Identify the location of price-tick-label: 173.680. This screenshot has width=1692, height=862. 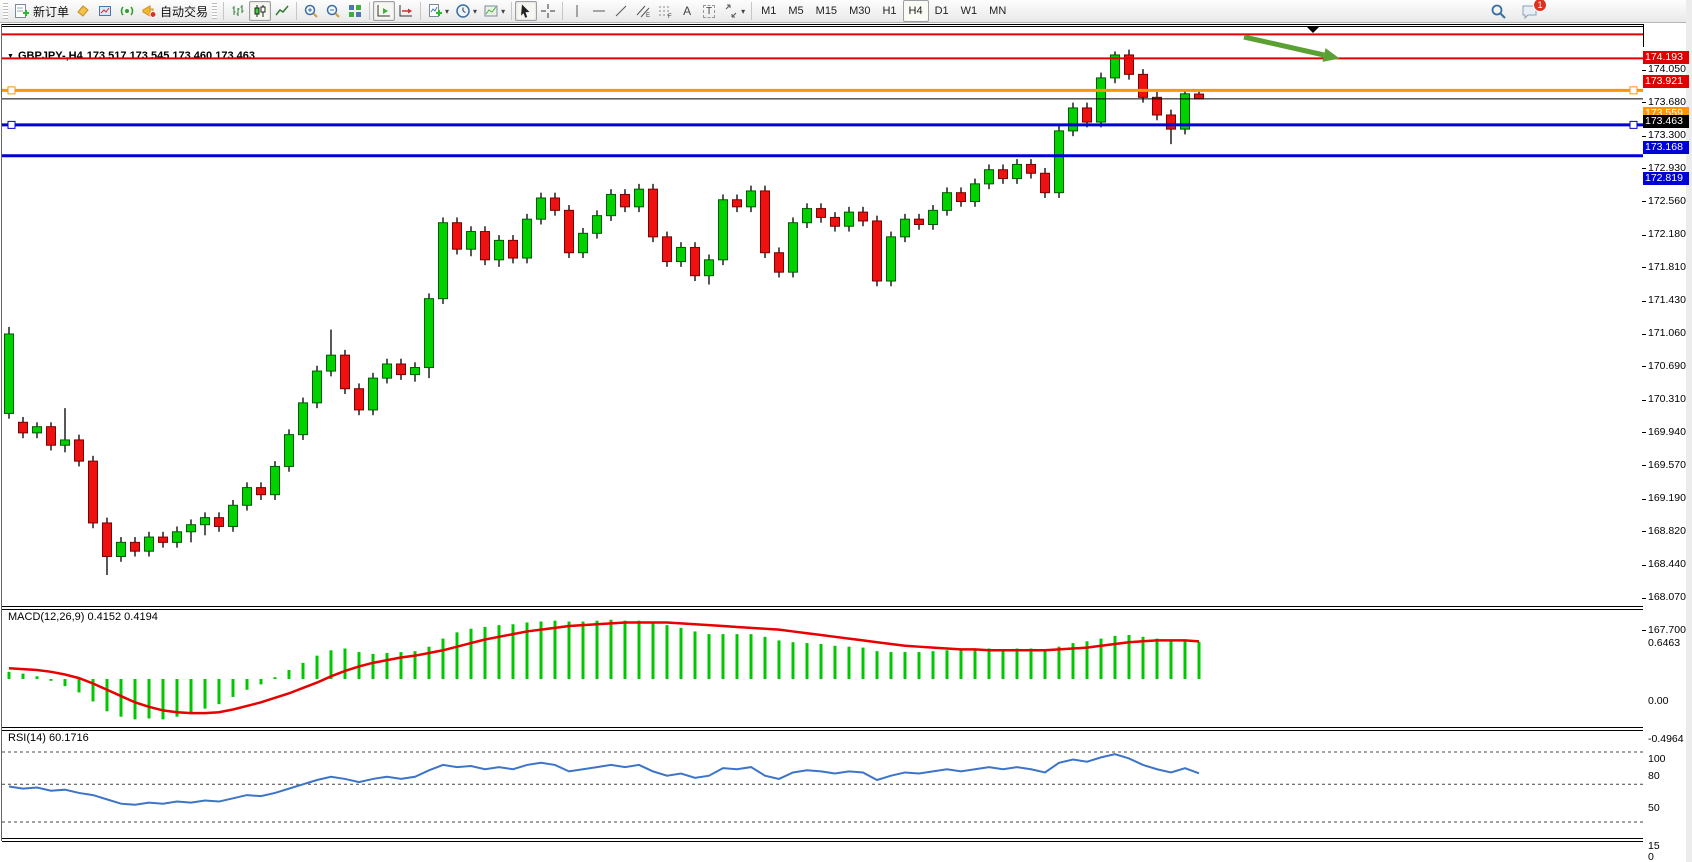
(1667, 101).